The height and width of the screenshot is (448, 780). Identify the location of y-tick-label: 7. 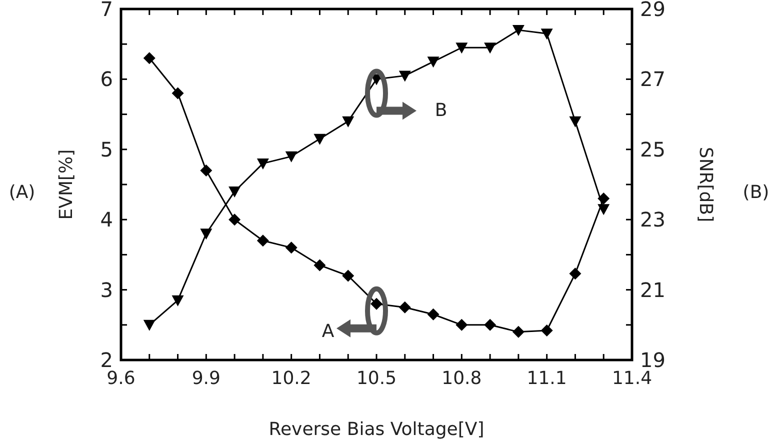
(106, 10).